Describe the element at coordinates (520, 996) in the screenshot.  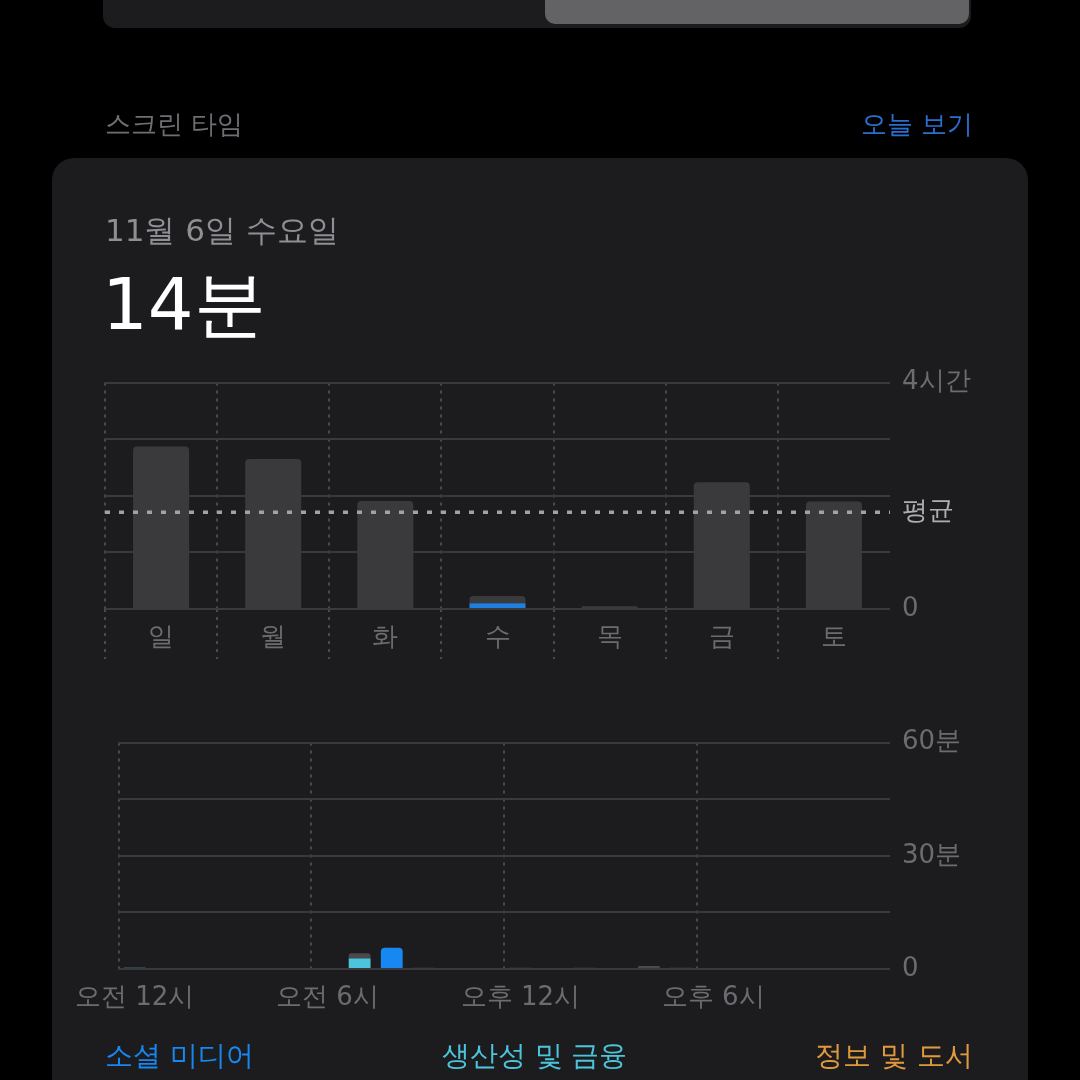
I see `x-tick-label: 오후 12시` at that location.